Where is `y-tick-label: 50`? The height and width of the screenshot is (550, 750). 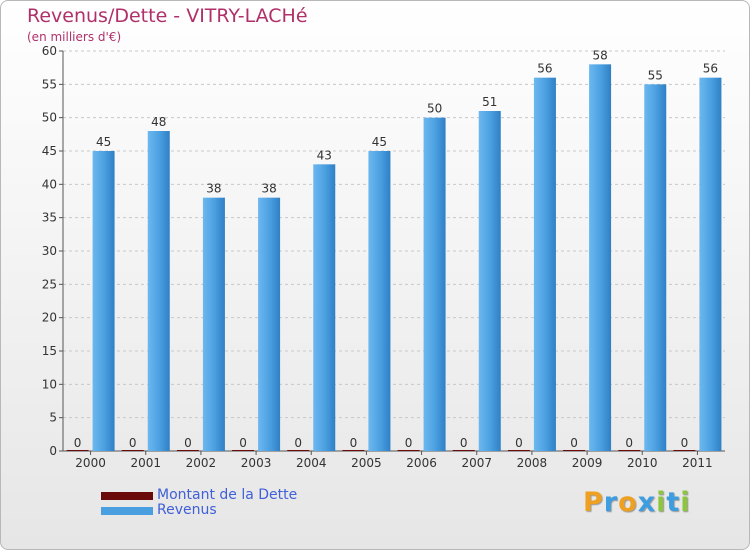 y-tick-label: 50 is located at coordinates (49, 118).